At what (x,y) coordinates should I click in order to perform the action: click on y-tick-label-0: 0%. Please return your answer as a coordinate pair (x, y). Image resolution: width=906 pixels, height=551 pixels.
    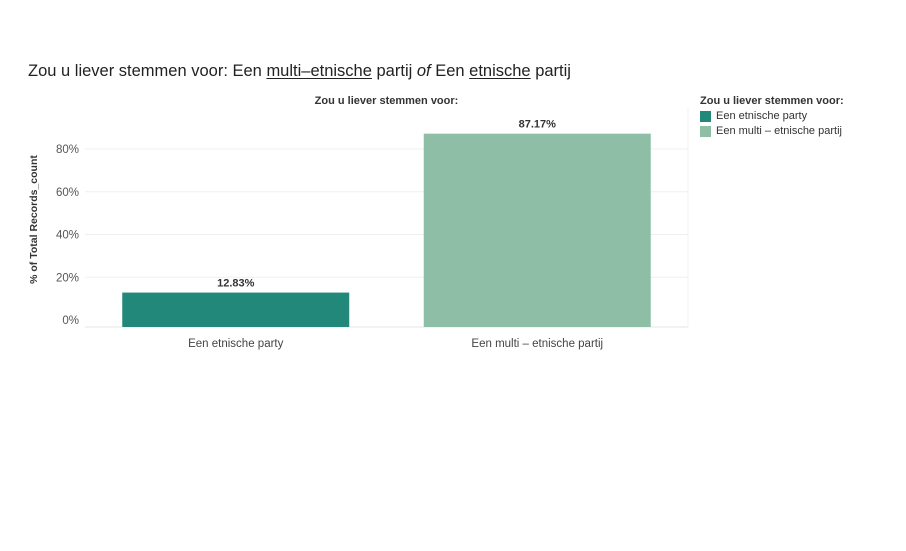
    Looking at the image, I should click on (70, 321).